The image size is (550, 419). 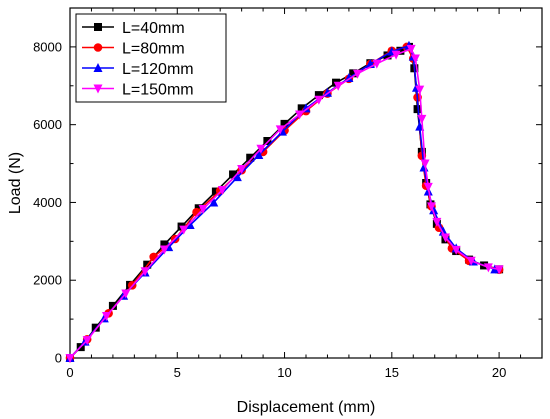 I want to click on y-tick-label: 6000, so click(x=47, y=124).